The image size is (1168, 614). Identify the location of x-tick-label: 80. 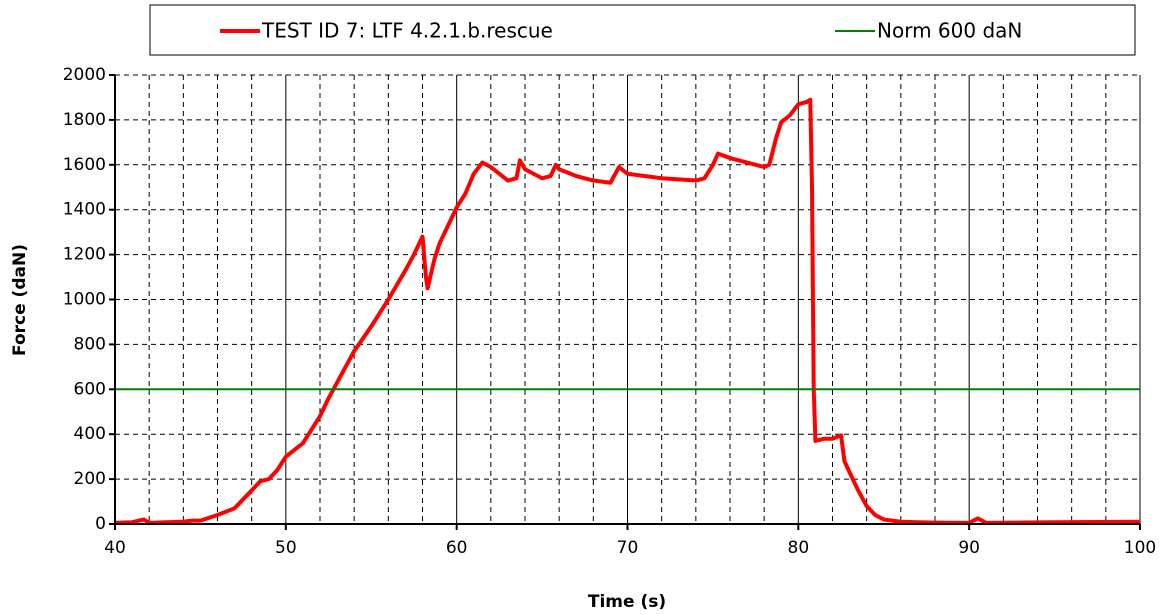
(799, 548).